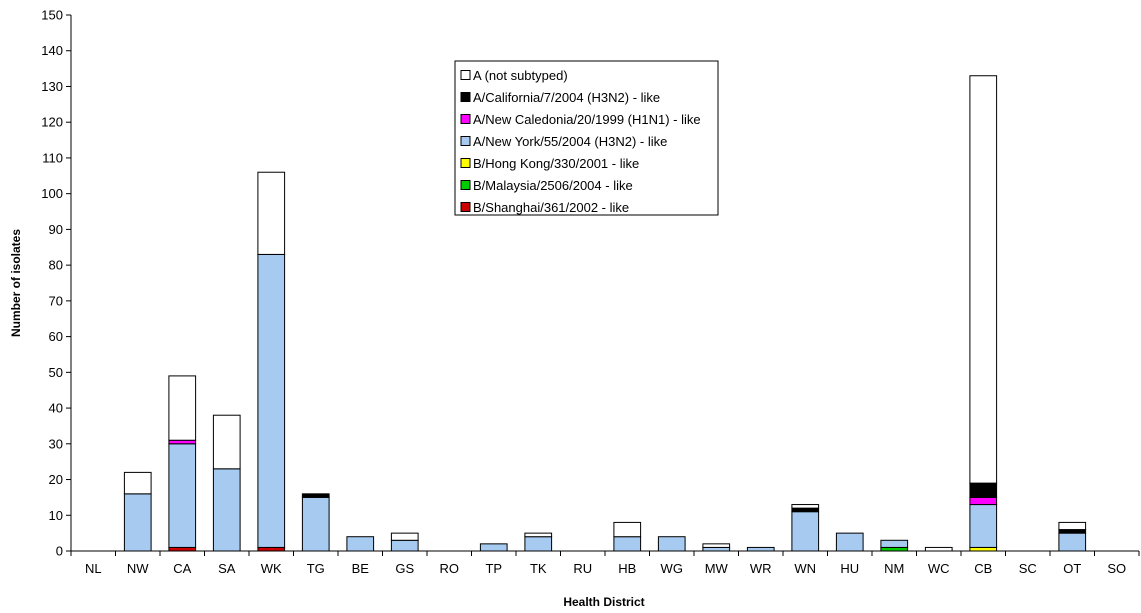  What do you see at coordinates (849, 568) in the screenshot?
I see `x-tick-label-hu: HU` at bounding box center [849, 568].